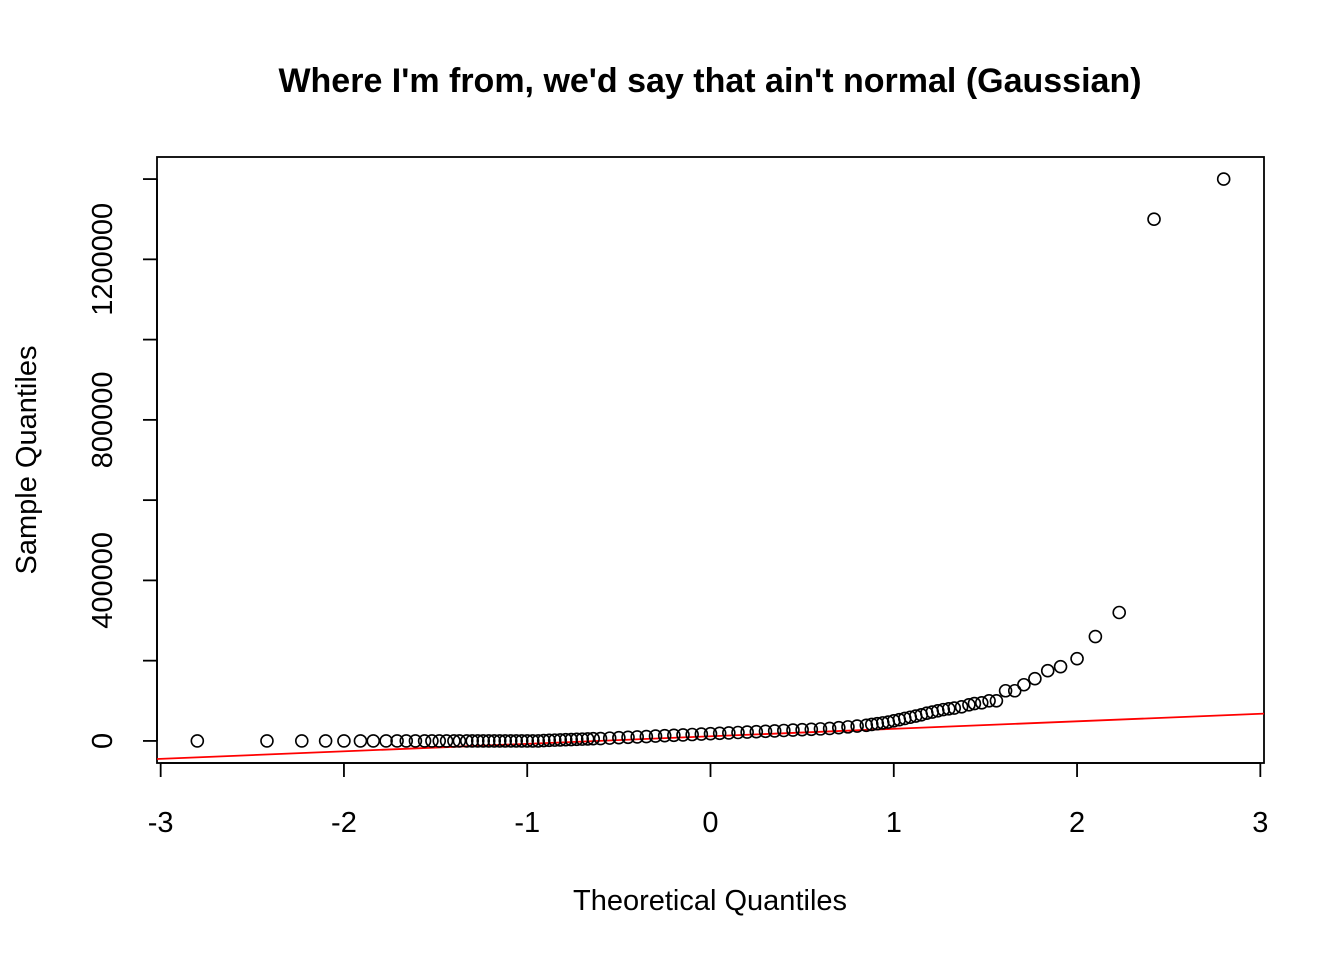 The height and width of the screenshot is (965, 1344). Describe the element at coordinates (161, 823) in the screenshot. I see `x-tick-label: -3` at that location.